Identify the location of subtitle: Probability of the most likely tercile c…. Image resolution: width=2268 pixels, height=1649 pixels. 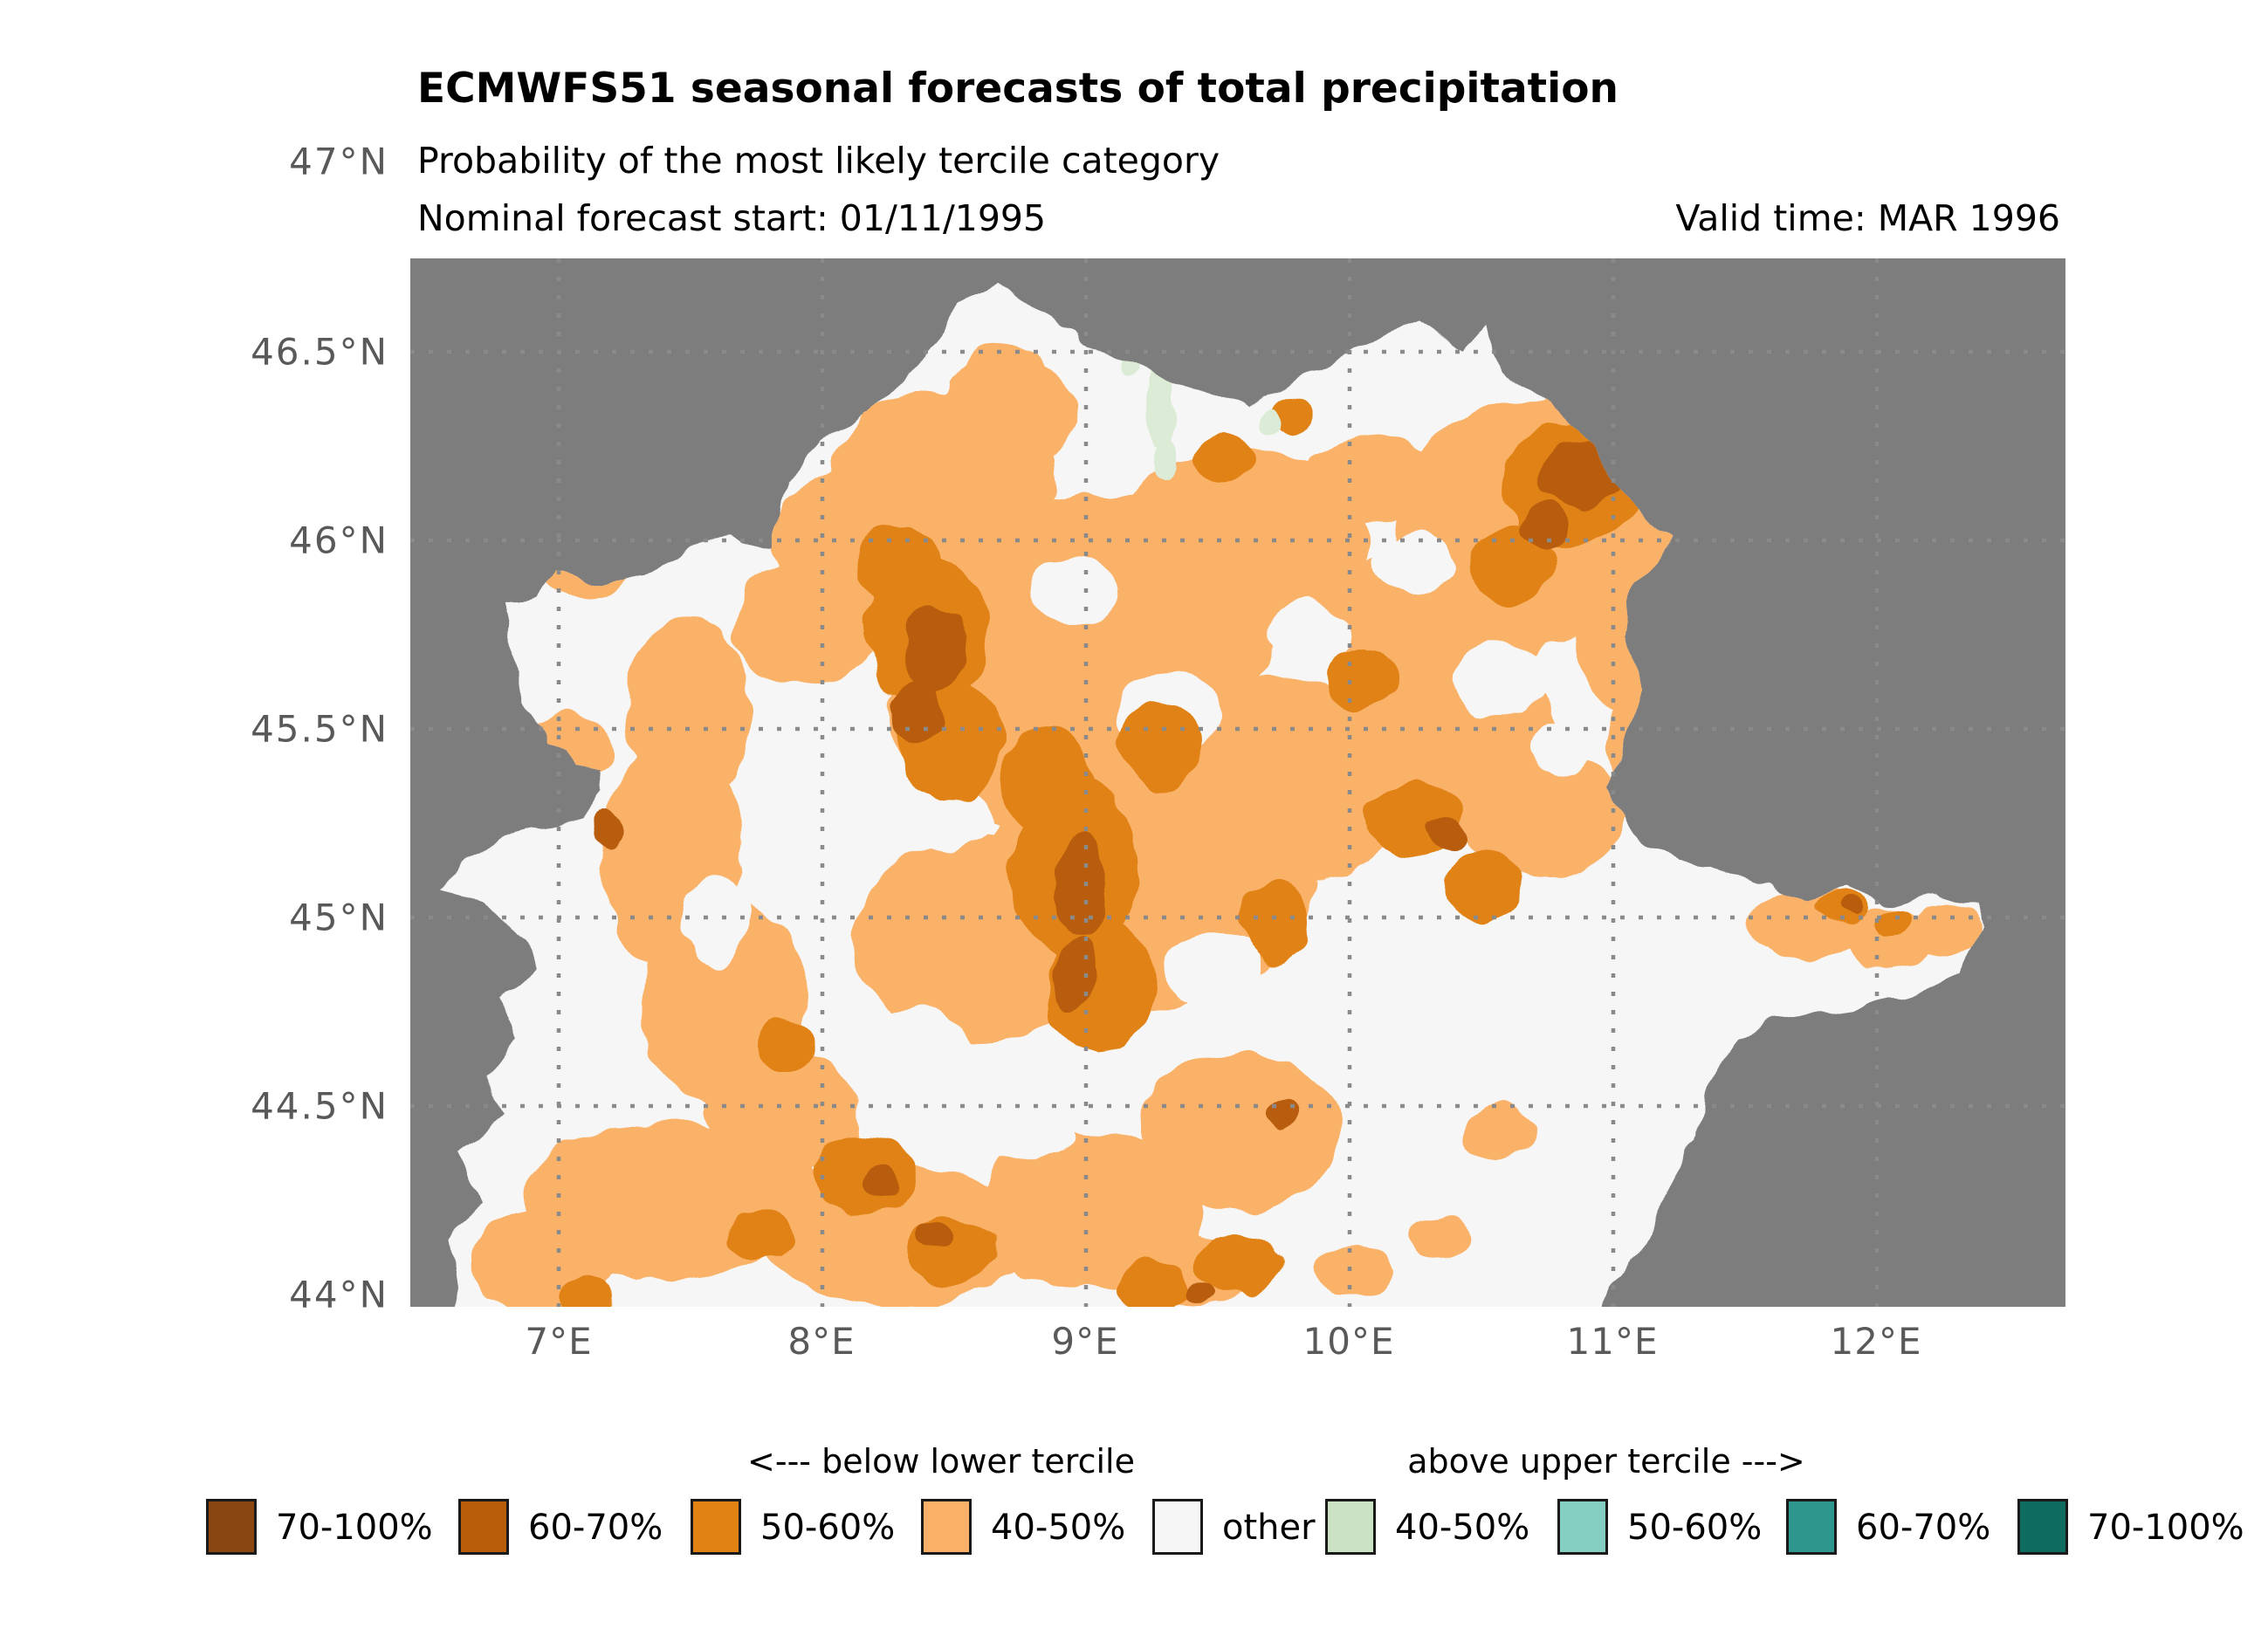
(819, 161).